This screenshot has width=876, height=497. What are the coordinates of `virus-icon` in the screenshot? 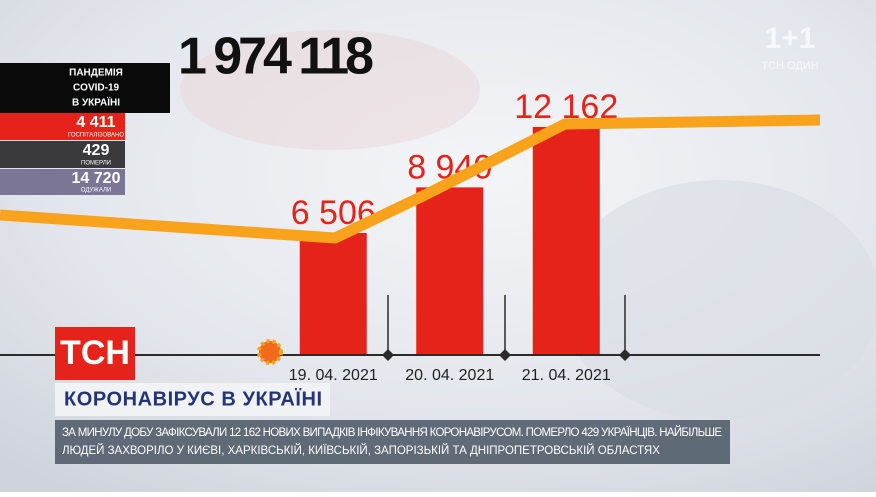 It's located at (270, 352).